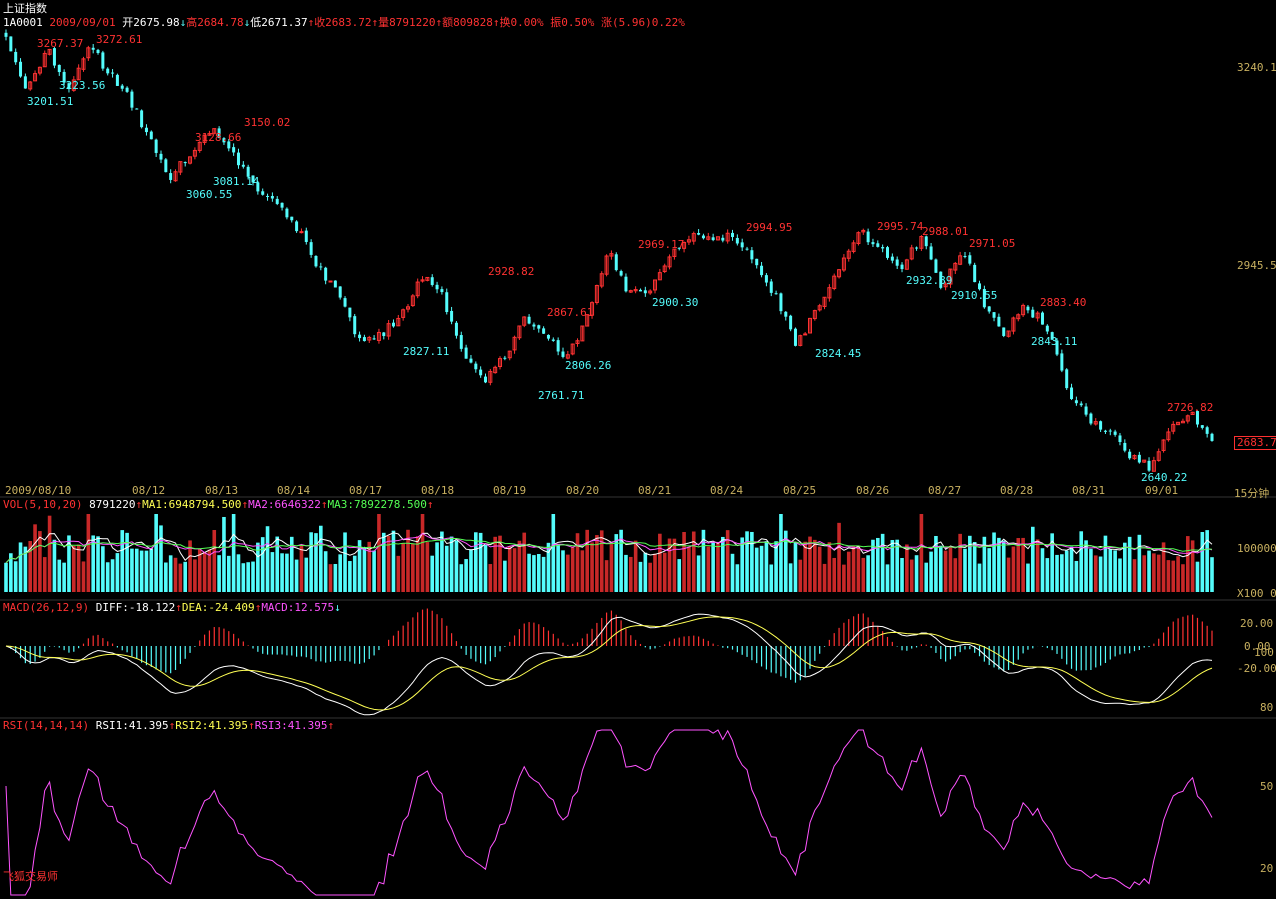 Image resolution: width=1276 pixels, height=899 pixels. What do you see at coordinates (945, 490) in the screenshot?
I see `date-axis-label: 08/27` at bounding box center [945, 490].